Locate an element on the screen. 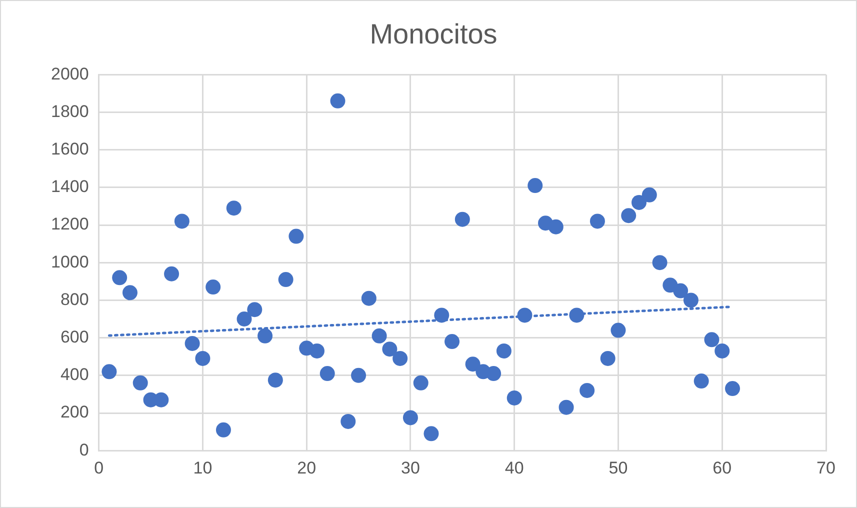  x-tick-label: 20 is located at coordinates (306, 468).